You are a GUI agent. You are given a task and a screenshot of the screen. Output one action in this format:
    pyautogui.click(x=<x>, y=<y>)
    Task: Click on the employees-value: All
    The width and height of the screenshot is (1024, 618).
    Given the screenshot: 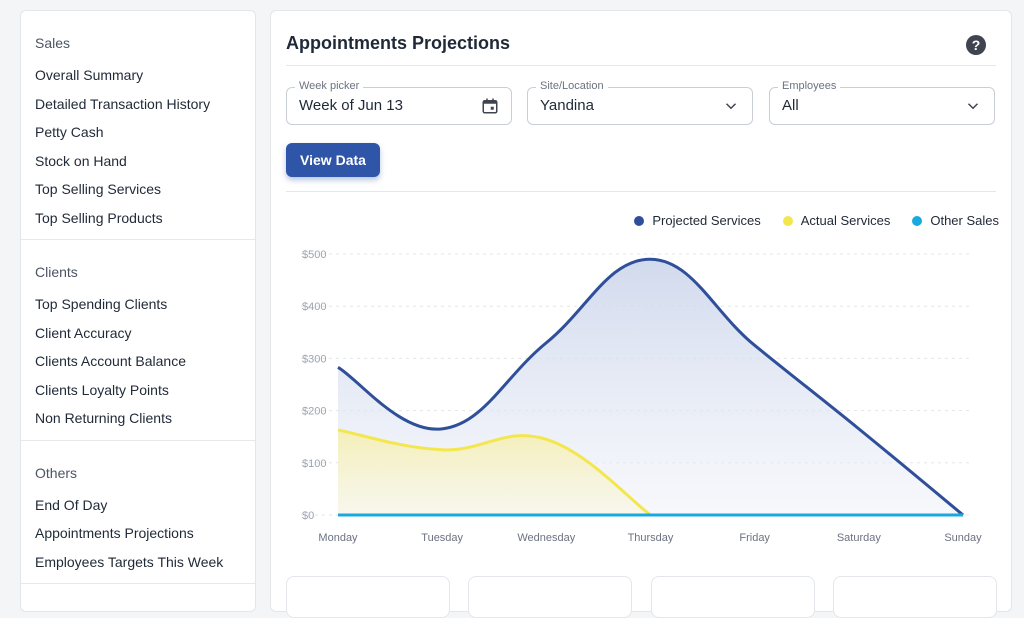 What is the action you would take?
    pyautogui.click(x=790, y=105)
    